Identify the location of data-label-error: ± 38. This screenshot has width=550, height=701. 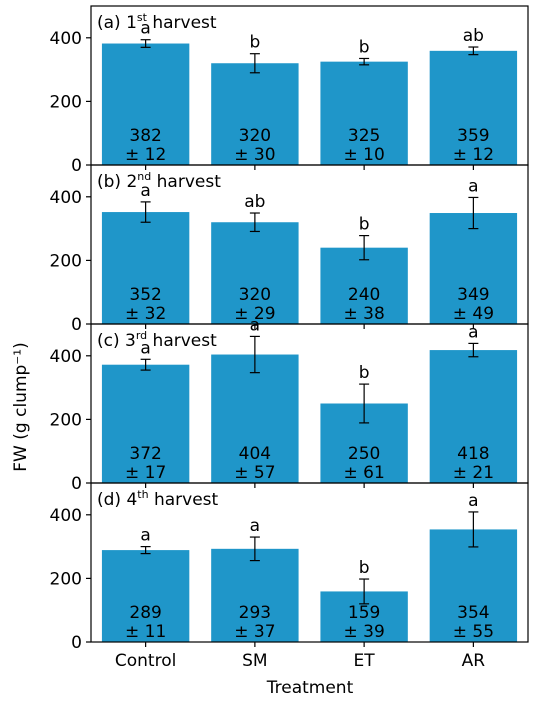
(363, 314).